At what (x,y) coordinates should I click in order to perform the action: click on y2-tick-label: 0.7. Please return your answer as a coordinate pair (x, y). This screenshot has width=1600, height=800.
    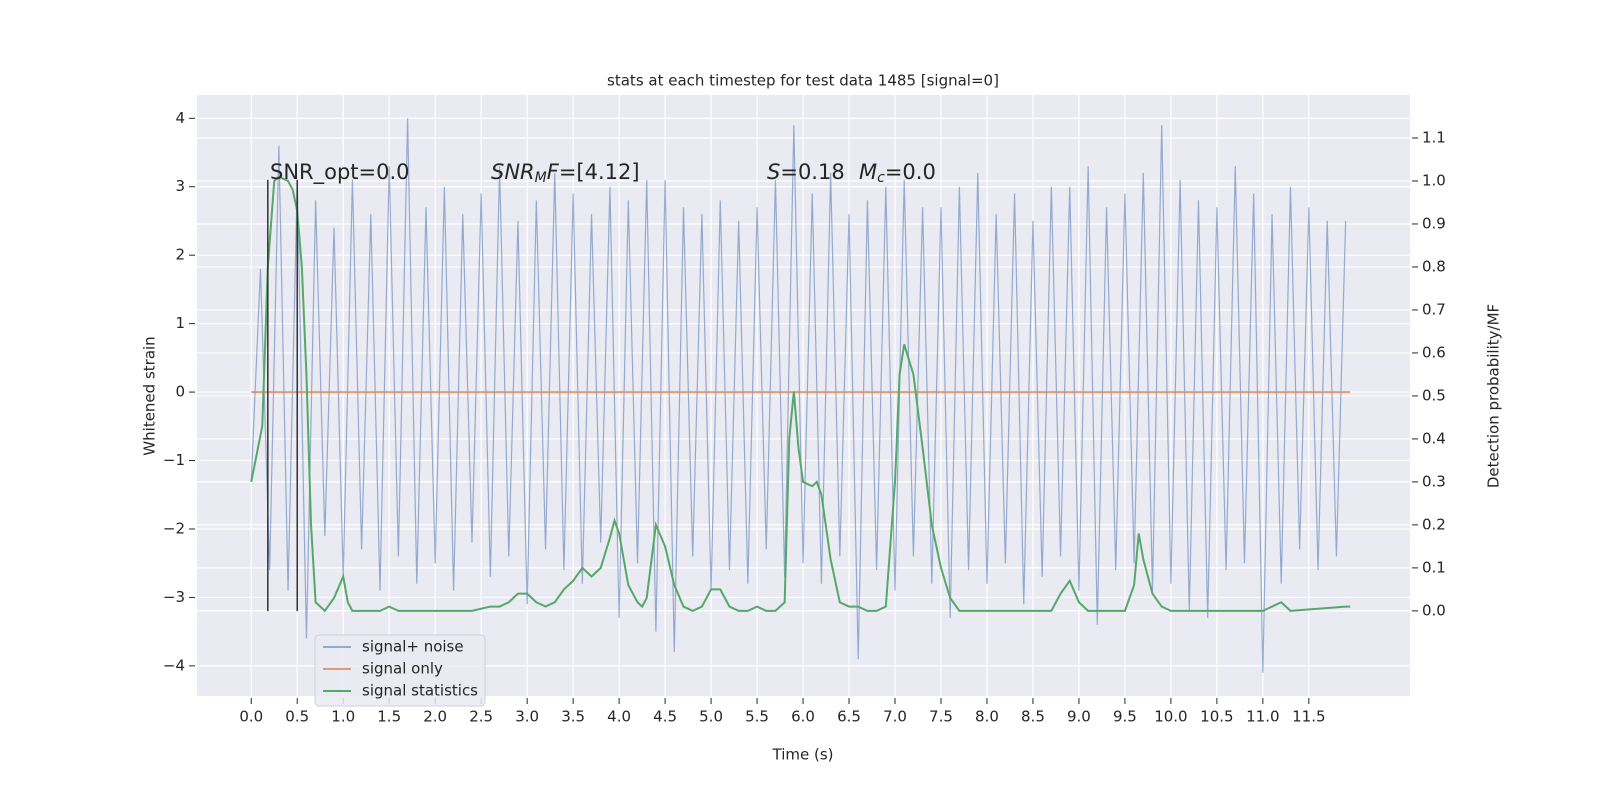
    Looking at the image, I should click on (1434, 309).